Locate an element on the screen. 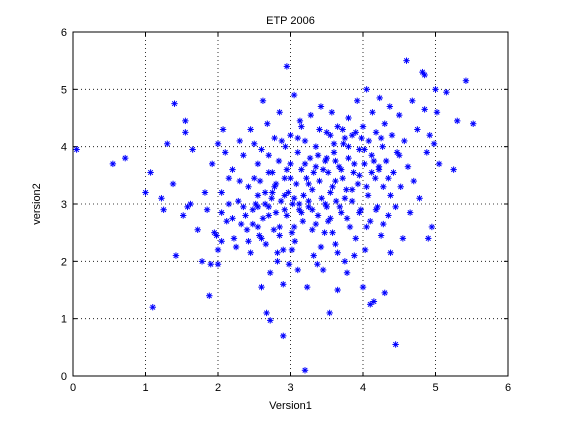 The image size is (561, 421). x-tick-label: 5 is located at coordinates (435, 388).